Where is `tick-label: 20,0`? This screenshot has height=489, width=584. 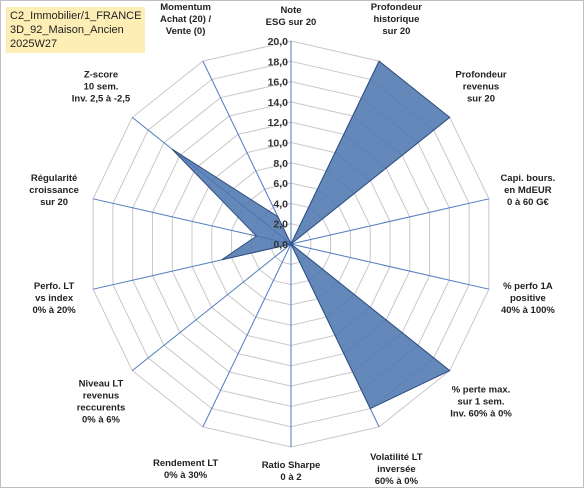
tick-label: 20,0 is located at coordinates (278, 42).